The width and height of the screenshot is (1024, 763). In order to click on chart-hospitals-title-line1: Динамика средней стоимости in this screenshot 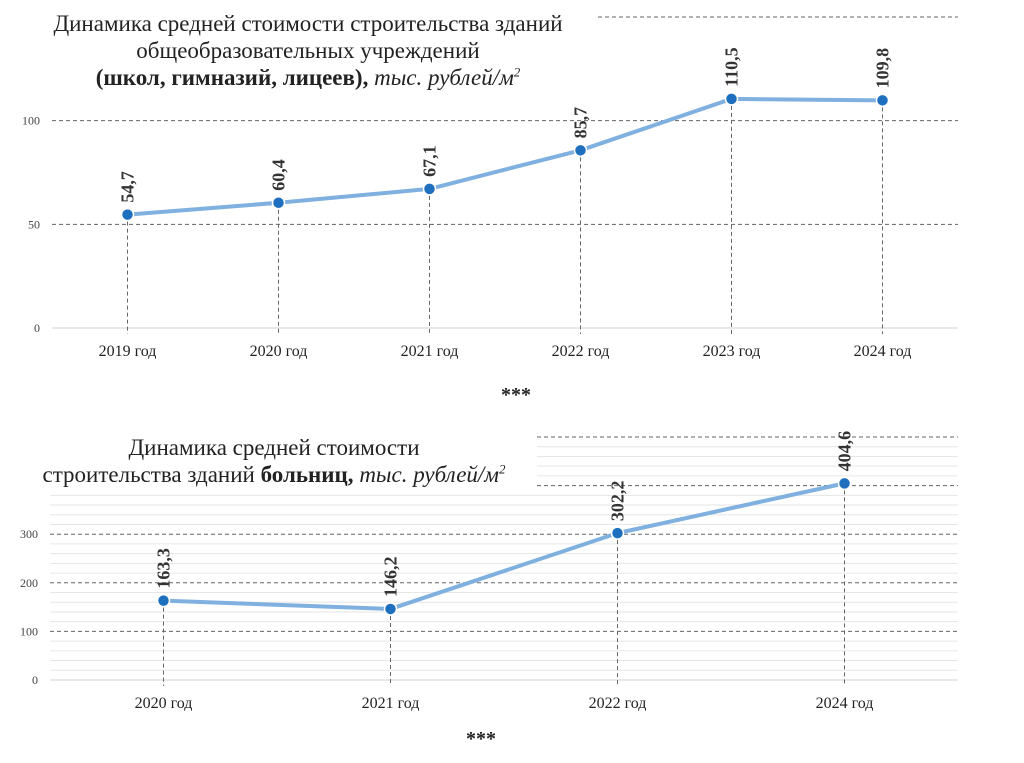, I will do `click(274, 447)`.